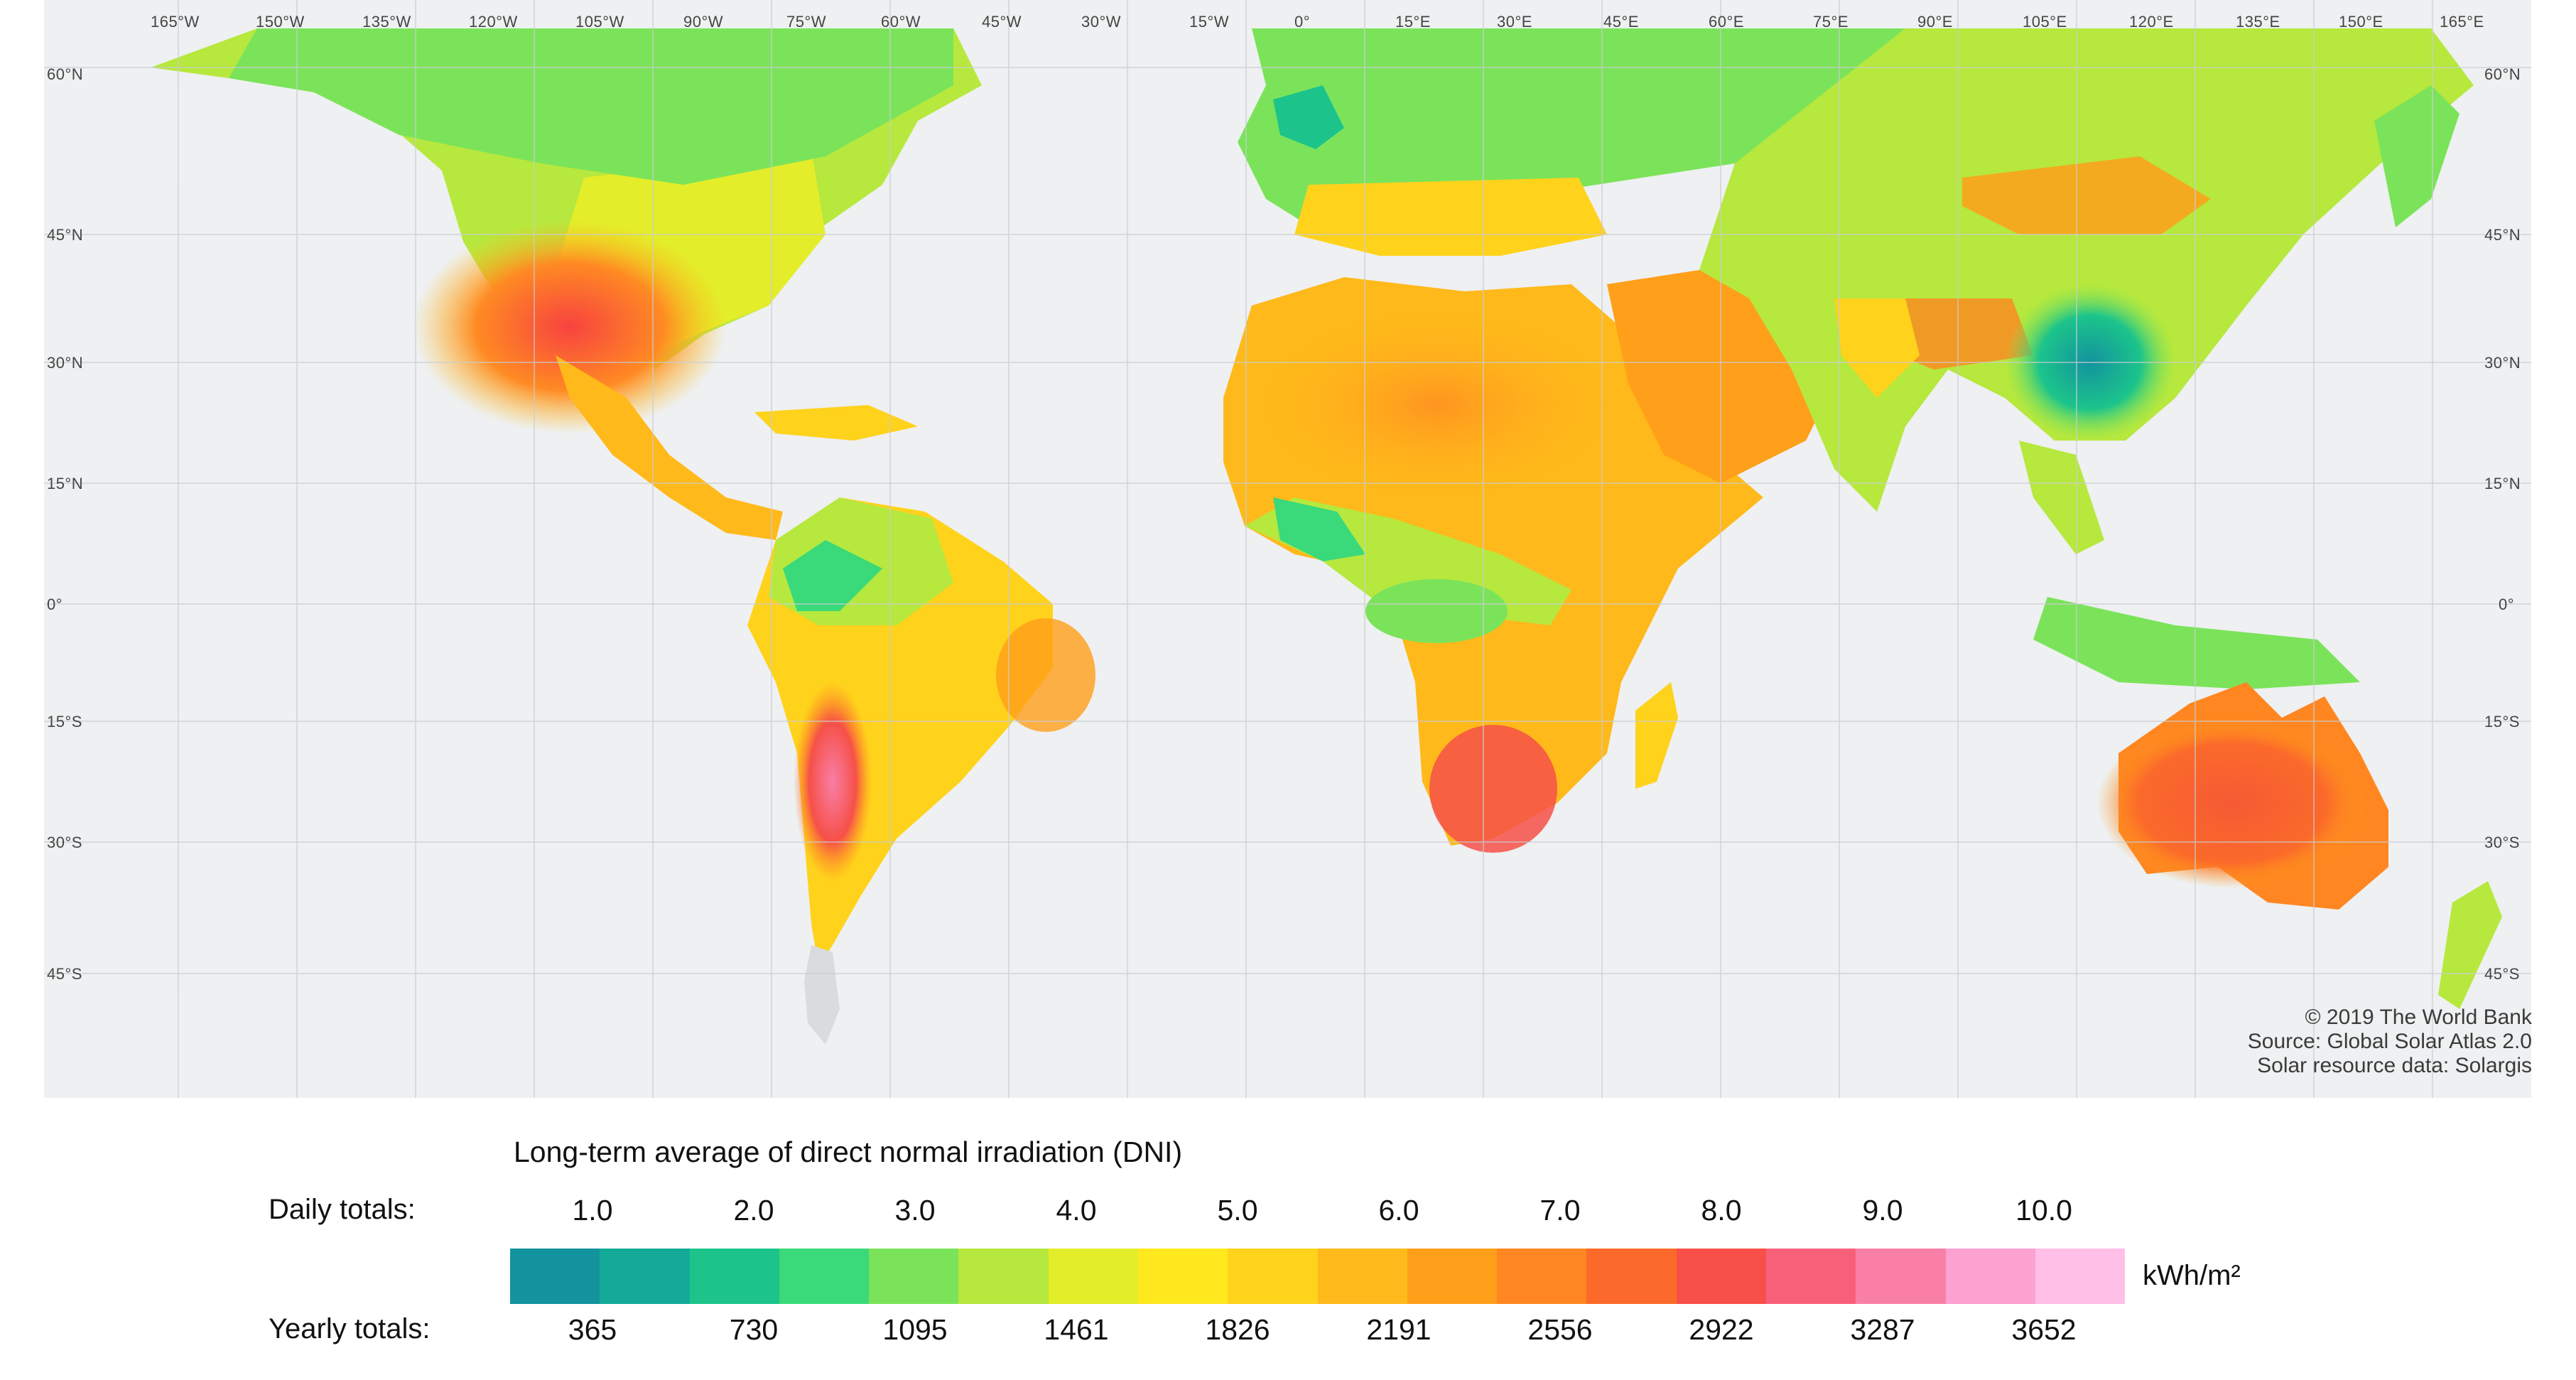 Image resolution: width=2576 pixels, height=1380 pixels. I want to click on dni-color-scale, so click(1318, 1276).